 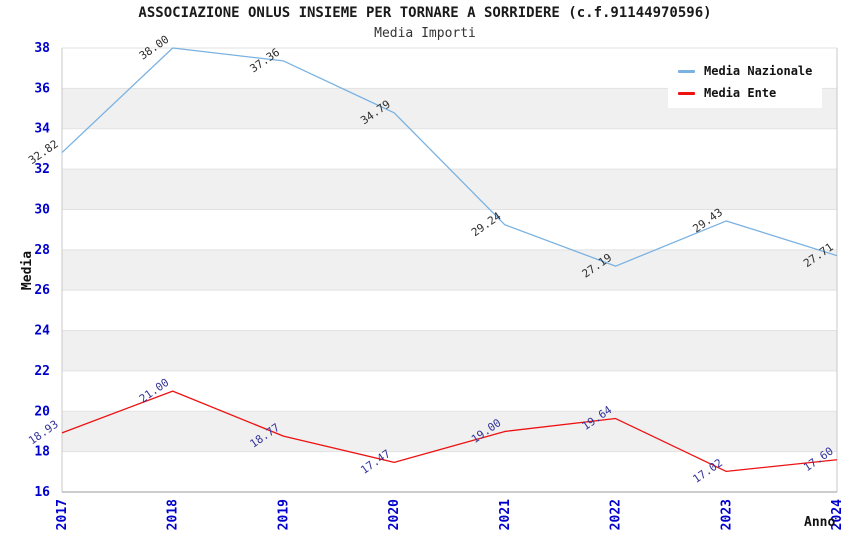 I want to click on legend-label-media-nazionale: Media Nazionale, so click(x=758, y=71).